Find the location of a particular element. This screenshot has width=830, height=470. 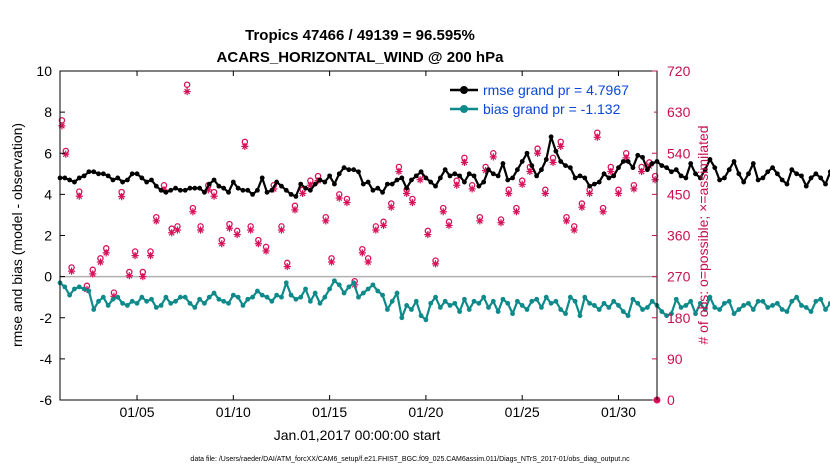

y-right-tick-label: 630 is located at coordinates (679, 112).